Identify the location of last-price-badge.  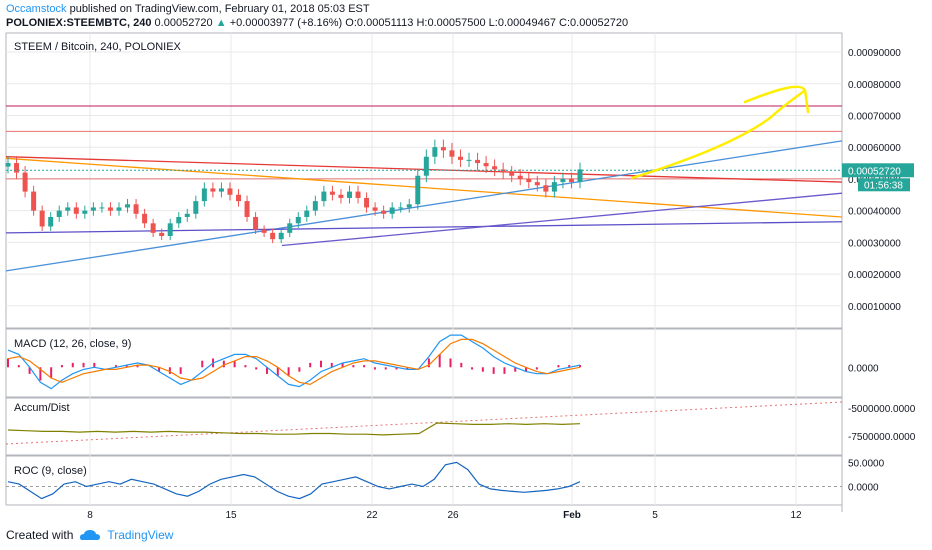
(878, 170).